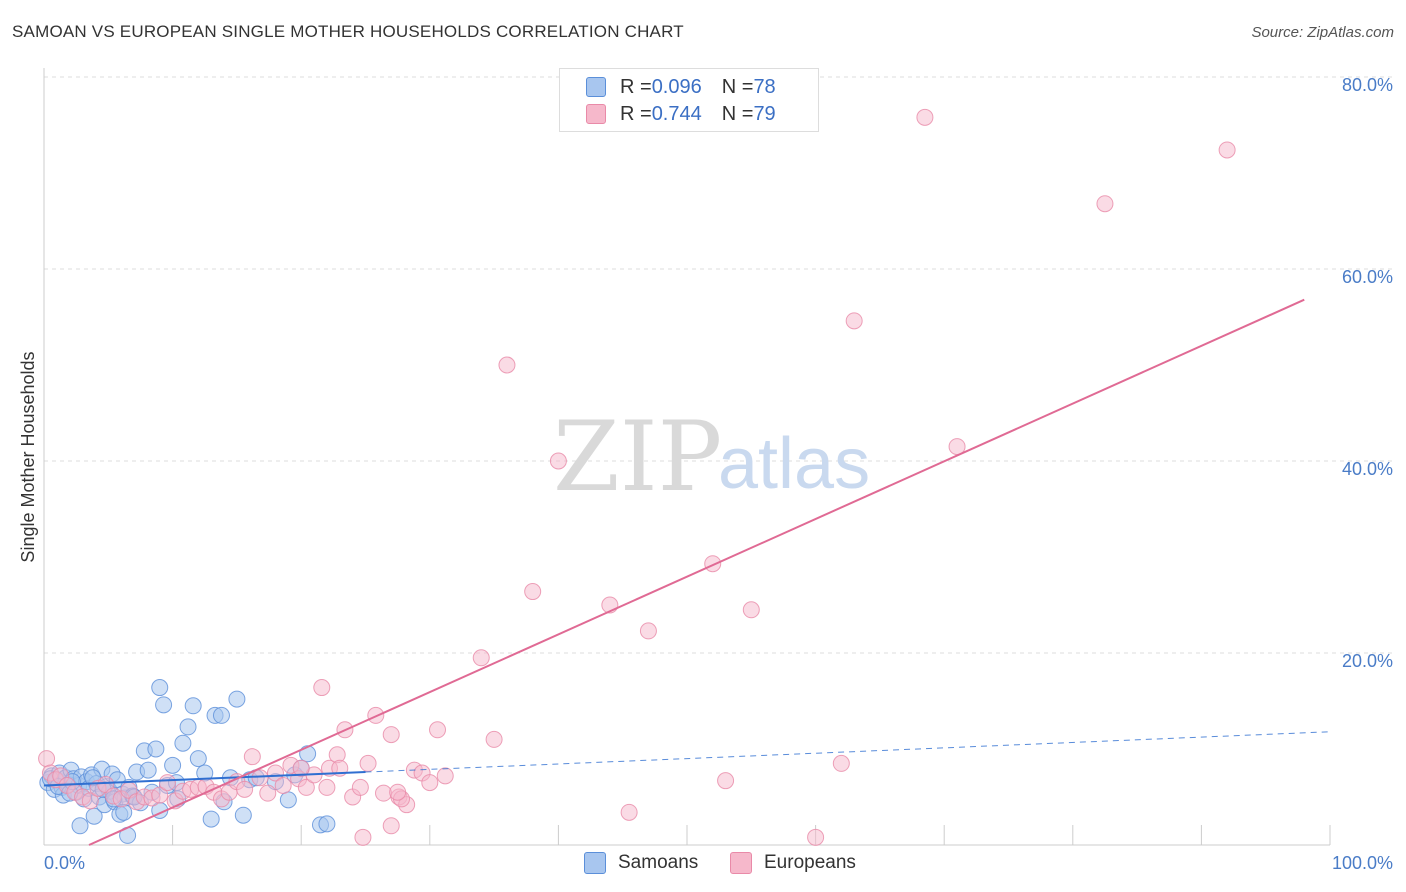  What do you see at coordinates (1367, 469) in the screenshot?
I see `y-tick-label: 40.0%` at bounding box center [1367, 469].